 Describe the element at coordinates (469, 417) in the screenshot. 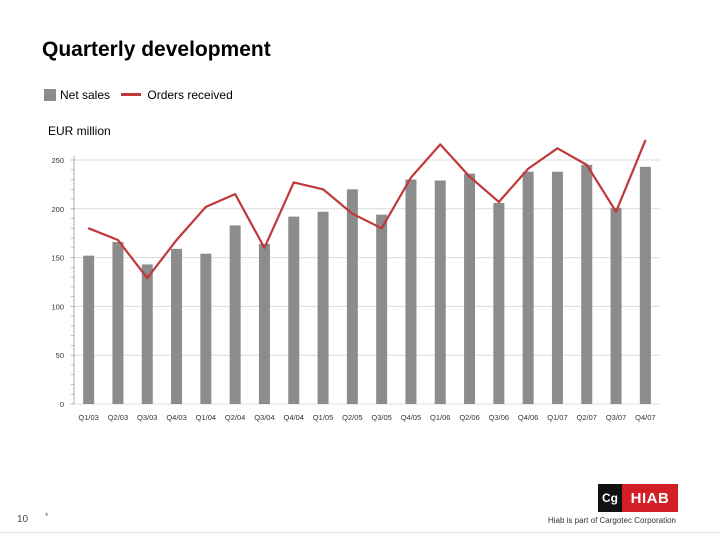

I see `x-tick-label: Q2/06` at that location.